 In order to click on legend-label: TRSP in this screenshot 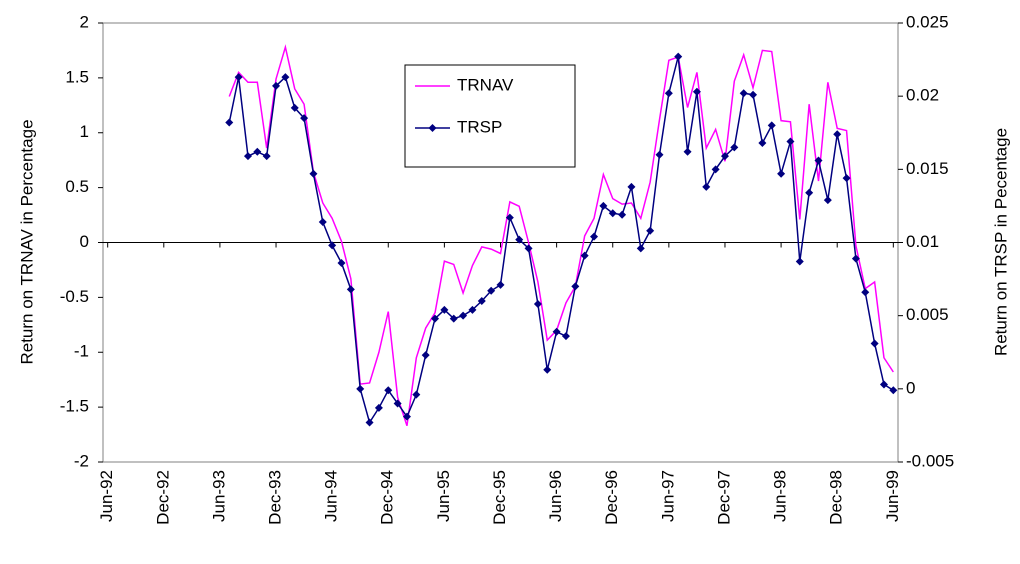, I will do `click(479, 126)`.